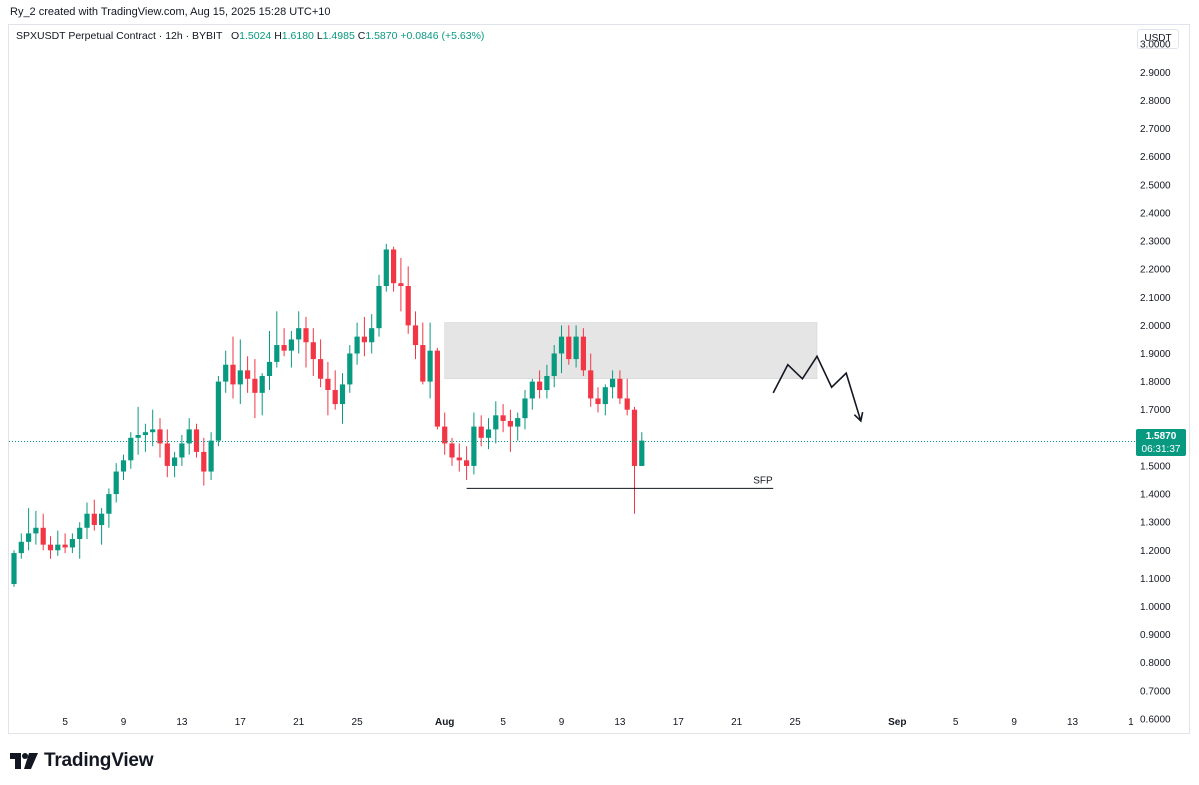 This screenshot has width=1199, height=785. I want to click on tradingview-brand: TradingView, so click(99, 760).